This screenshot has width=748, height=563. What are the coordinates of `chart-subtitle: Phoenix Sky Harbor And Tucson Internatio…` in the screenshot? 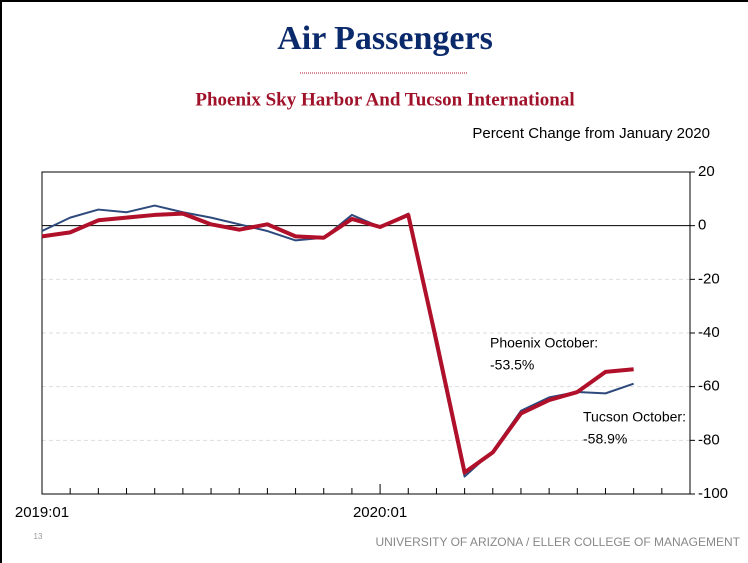 It's located at (384, 99).